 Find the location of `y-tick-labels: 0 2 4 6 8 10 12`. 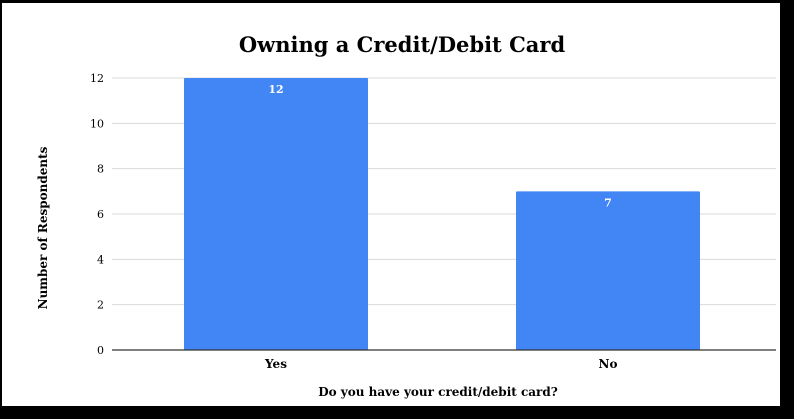

y-tick-labels: 0 2 4 6 8 10 12 is located at coordinates (97, 214).